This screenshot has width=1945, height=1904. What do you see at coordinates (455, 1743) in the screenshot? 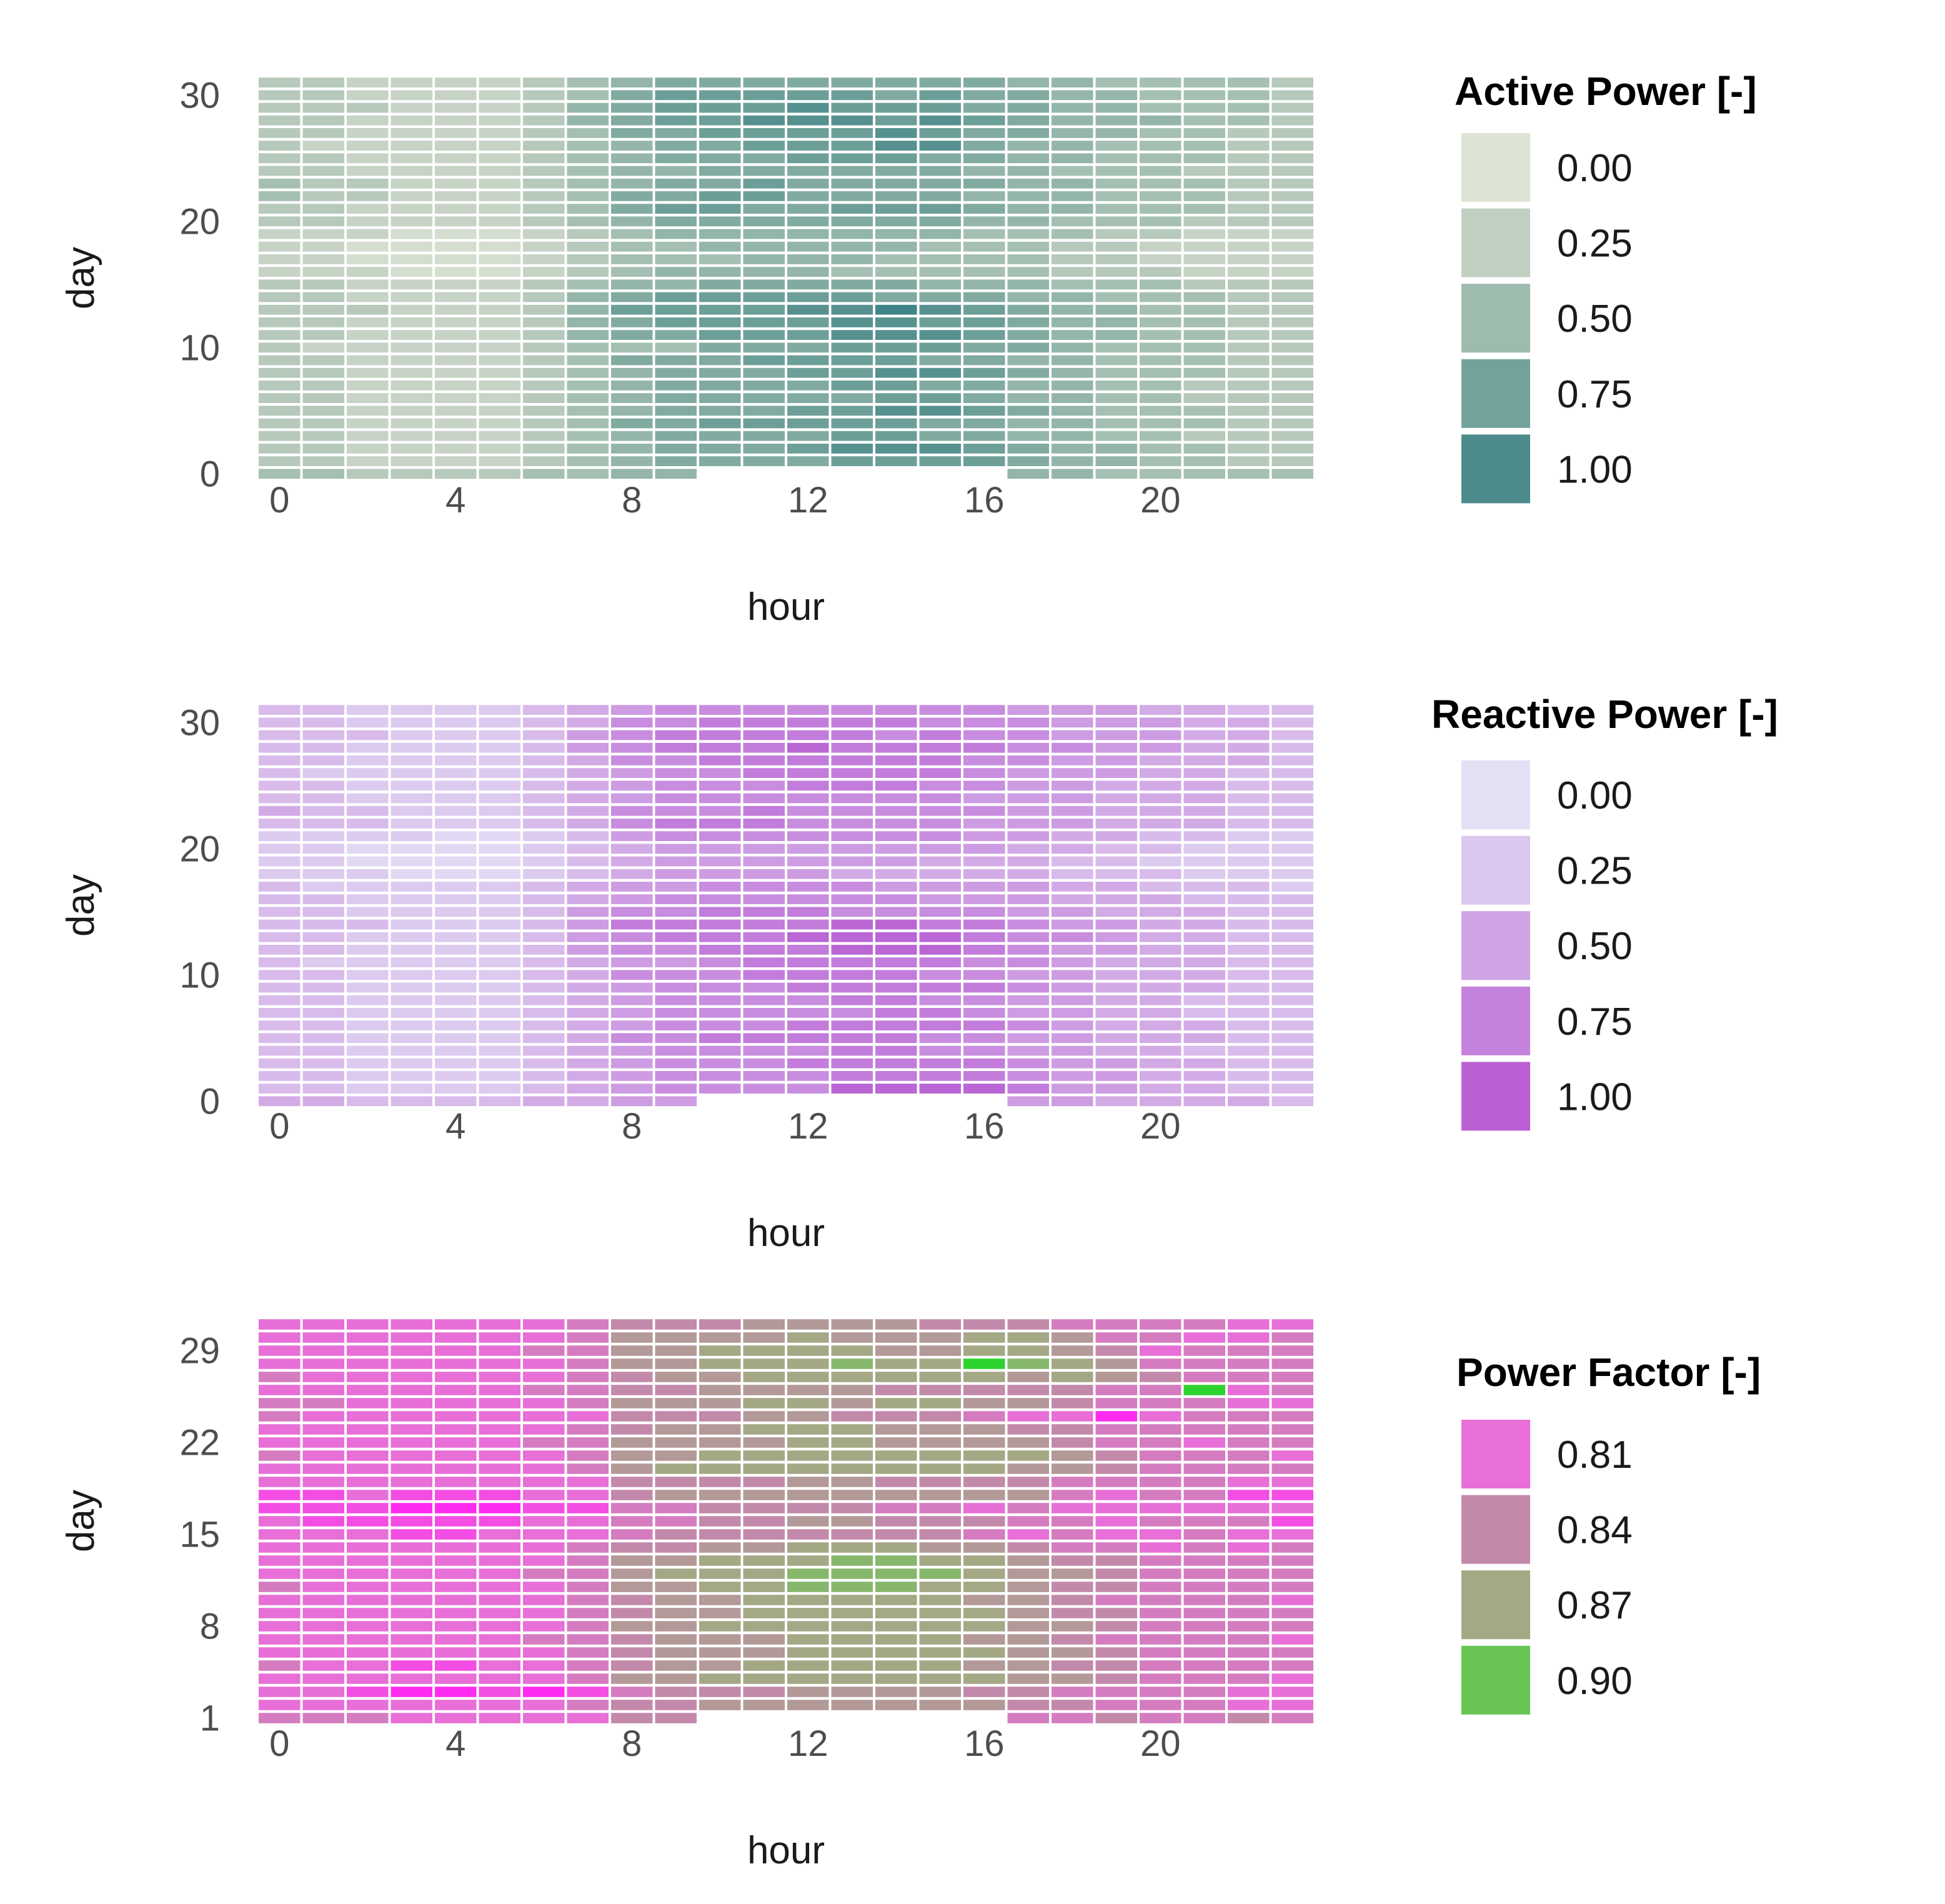
I see `x-tick-label: 4` at bounding box center [455, 1743].